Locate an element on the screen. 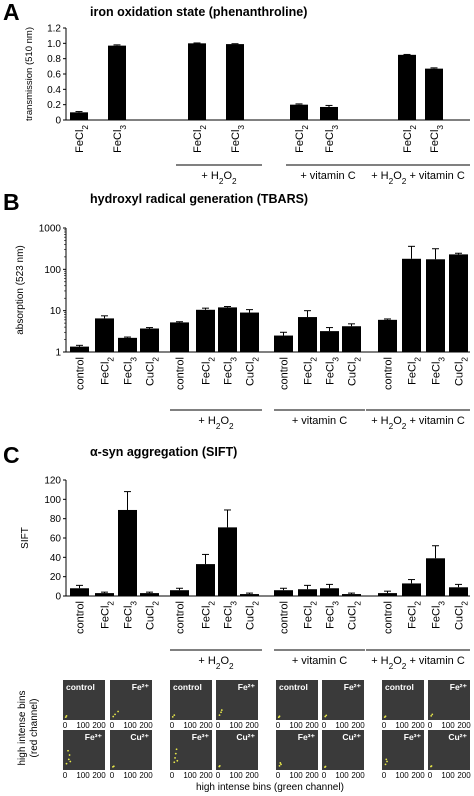 Image resolution: width=474 pixels, height=796 pixels. y-tick-label: 1000 is located at coordinates (50, 229).